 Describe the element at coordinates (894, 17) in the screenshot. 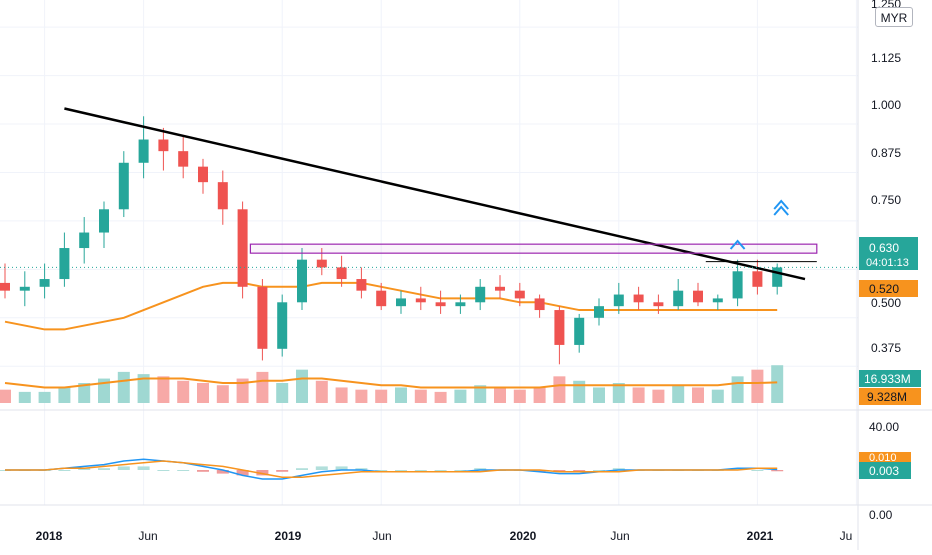

I see `currency-badge: MYR` at that location.